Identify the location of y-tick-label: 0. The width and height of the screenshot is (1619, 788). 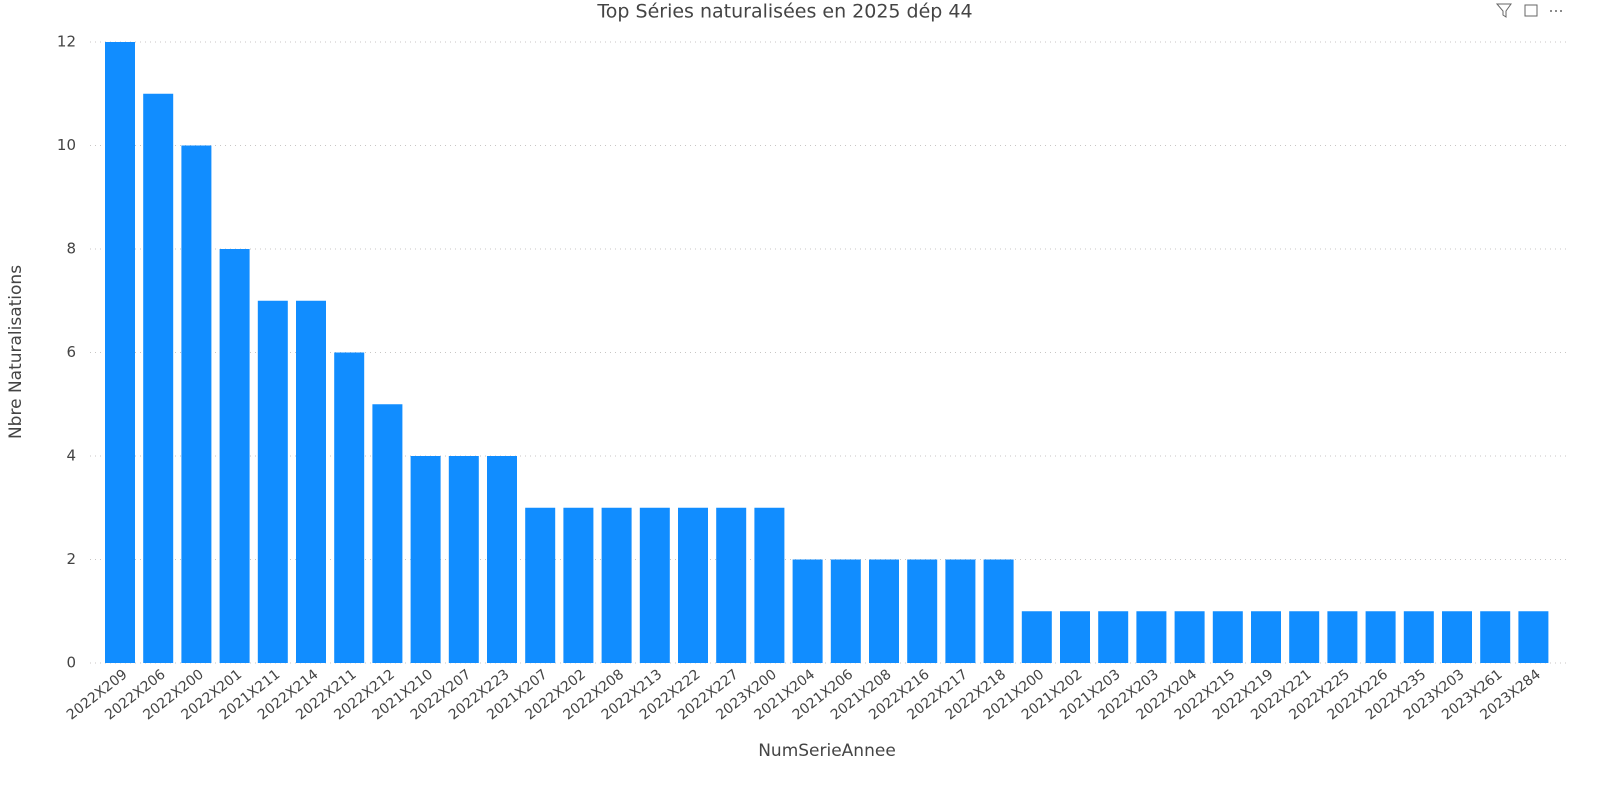
(71, 663).